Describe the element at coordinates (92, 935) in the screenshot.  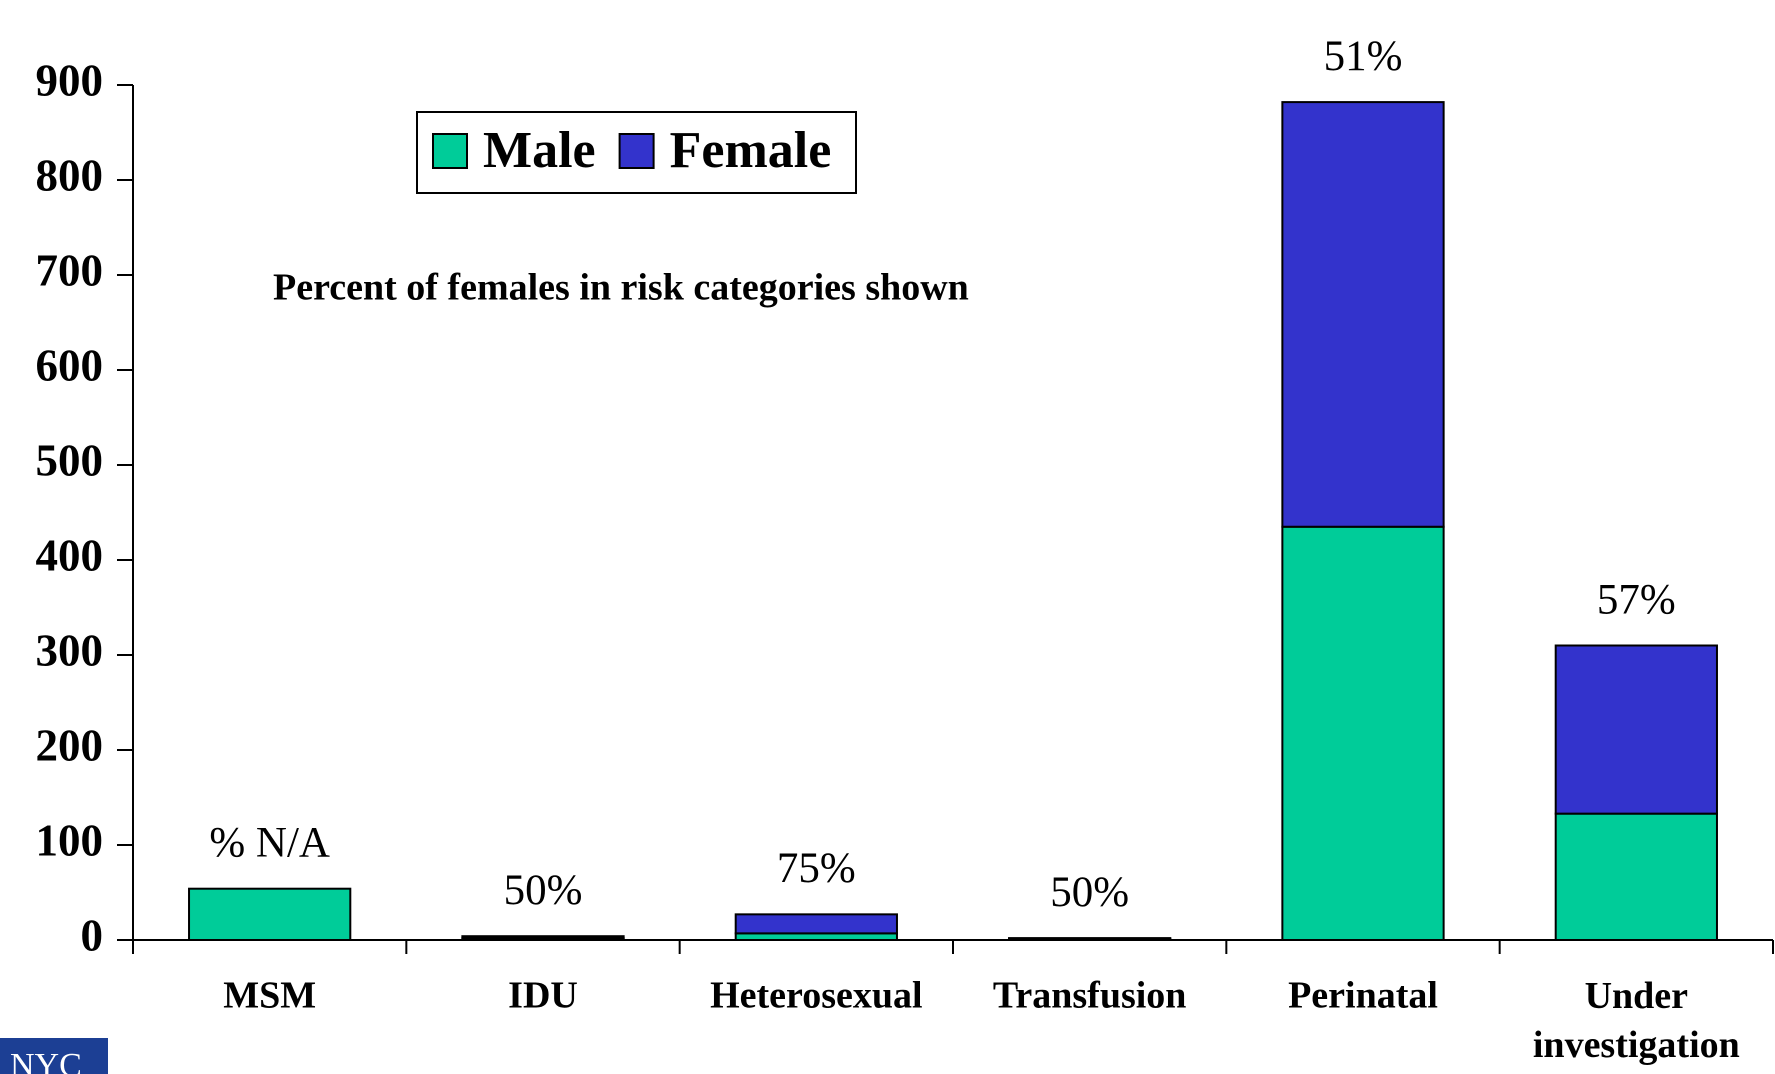
I see `y-tick-label: 0` at that location.